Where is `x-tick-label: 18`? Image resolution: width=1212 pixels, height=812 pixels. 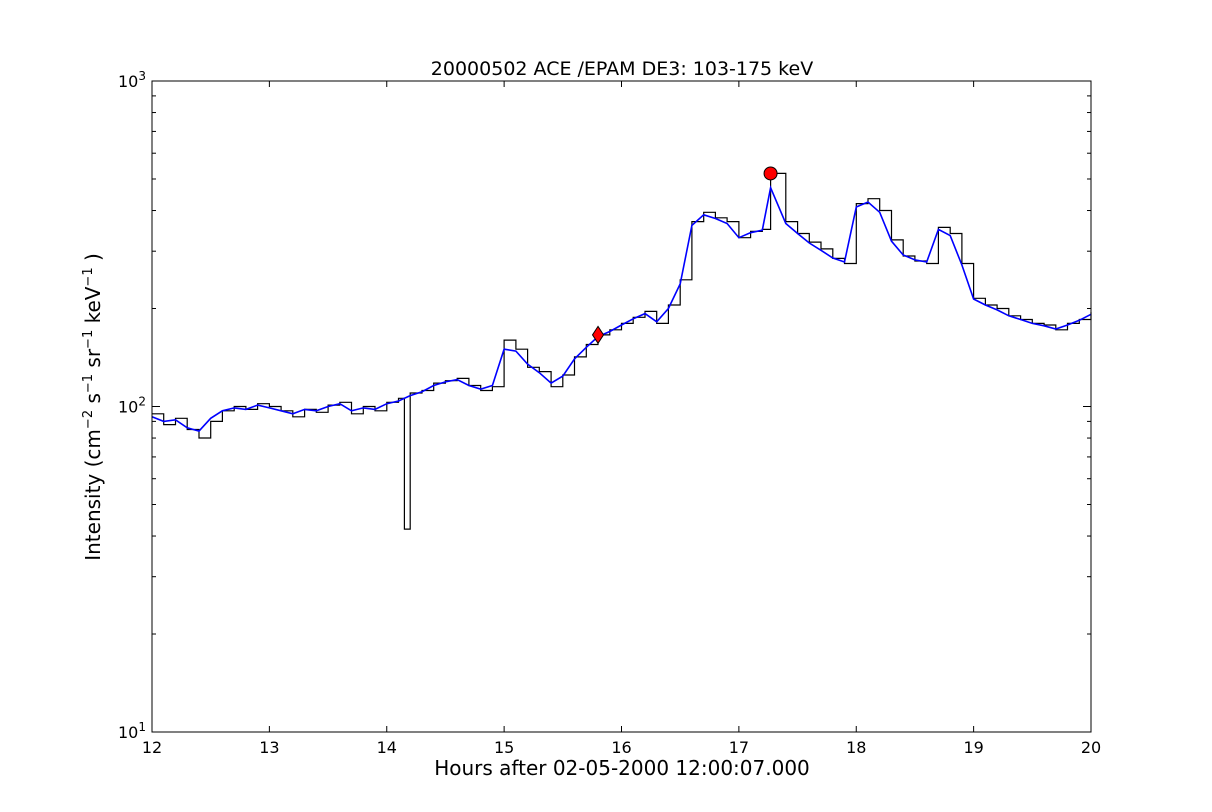 x-tick-label: 18 is located at coordinates (856, 747).